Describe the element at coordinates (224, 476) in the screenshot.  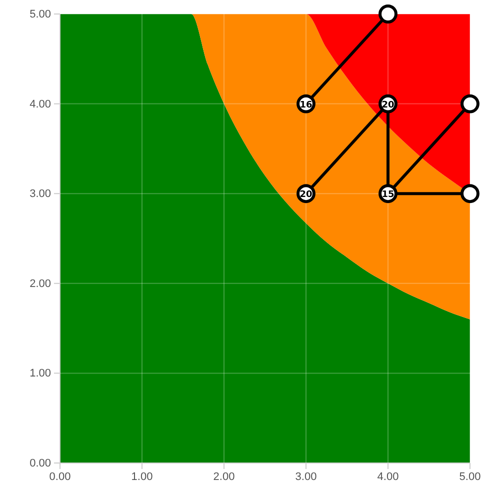
I see `x-tick-label: 2.00` at that location.